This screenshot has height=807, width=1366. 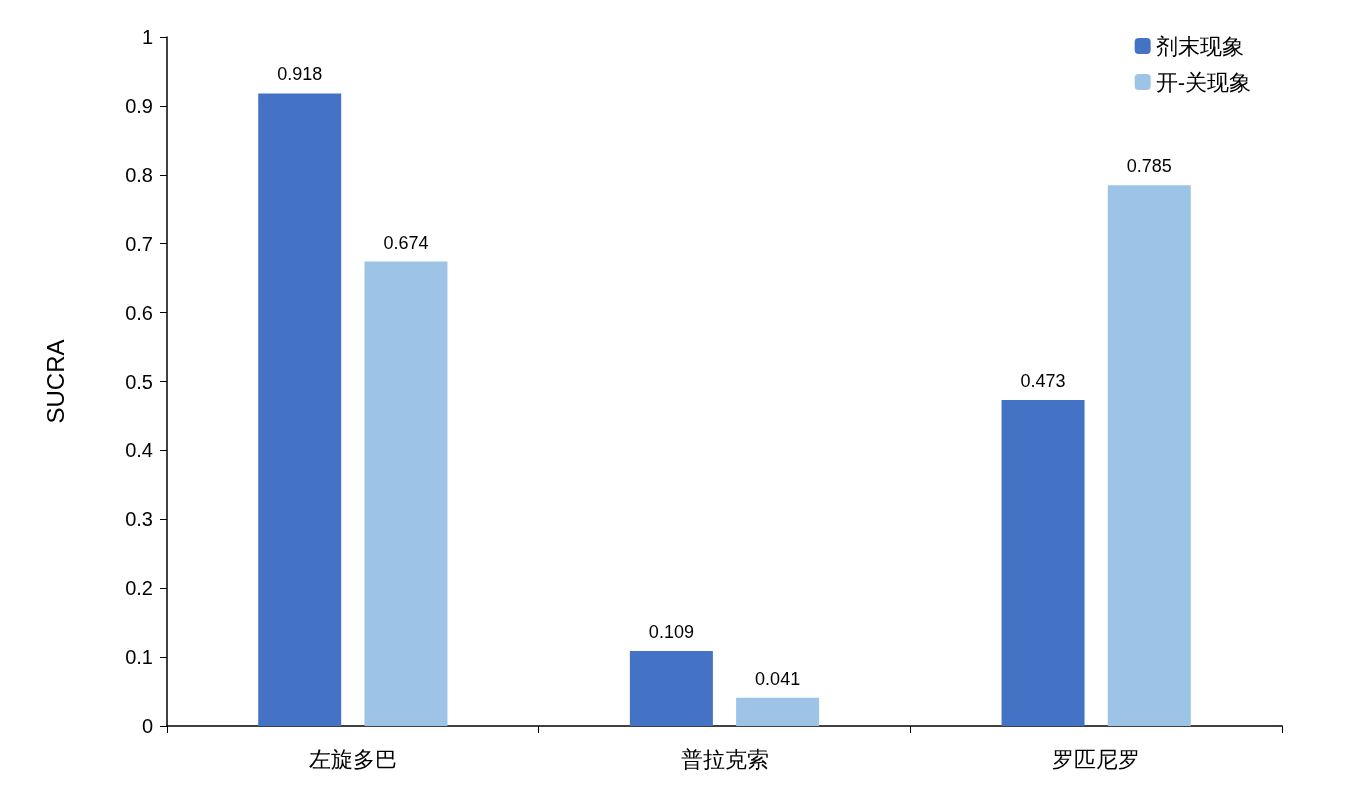 What do you see at coordinates (352, 759) in the screenshot?
I see `x-tick-label: 左旋多巴` at bounding box center [352, 759].